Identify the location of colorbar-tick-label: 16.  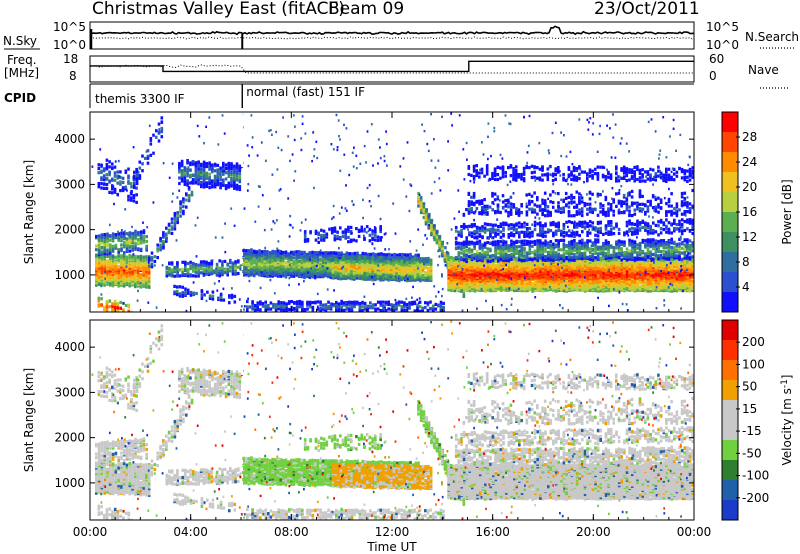
(749, 212).